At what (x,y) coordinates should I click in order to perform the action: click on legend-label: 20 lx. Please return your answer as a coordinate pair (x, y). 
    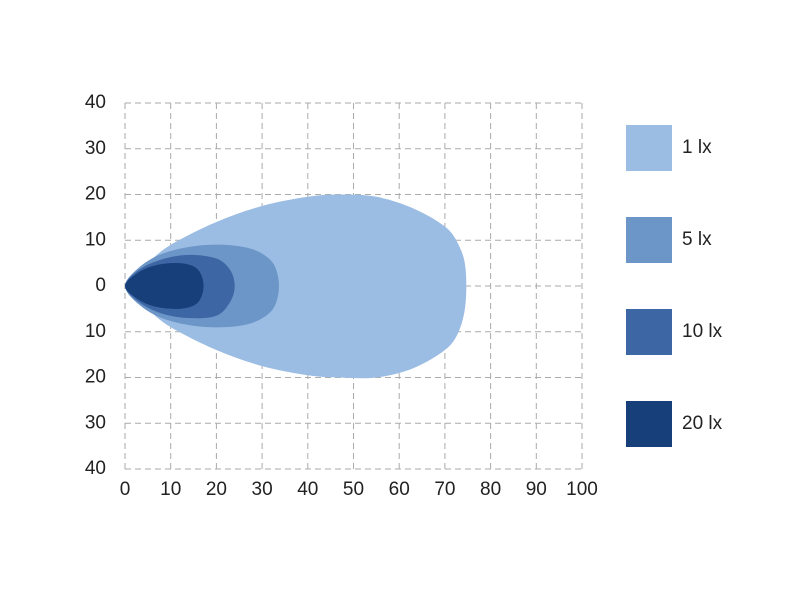
    Looking at the image, I should click on (702, 423).